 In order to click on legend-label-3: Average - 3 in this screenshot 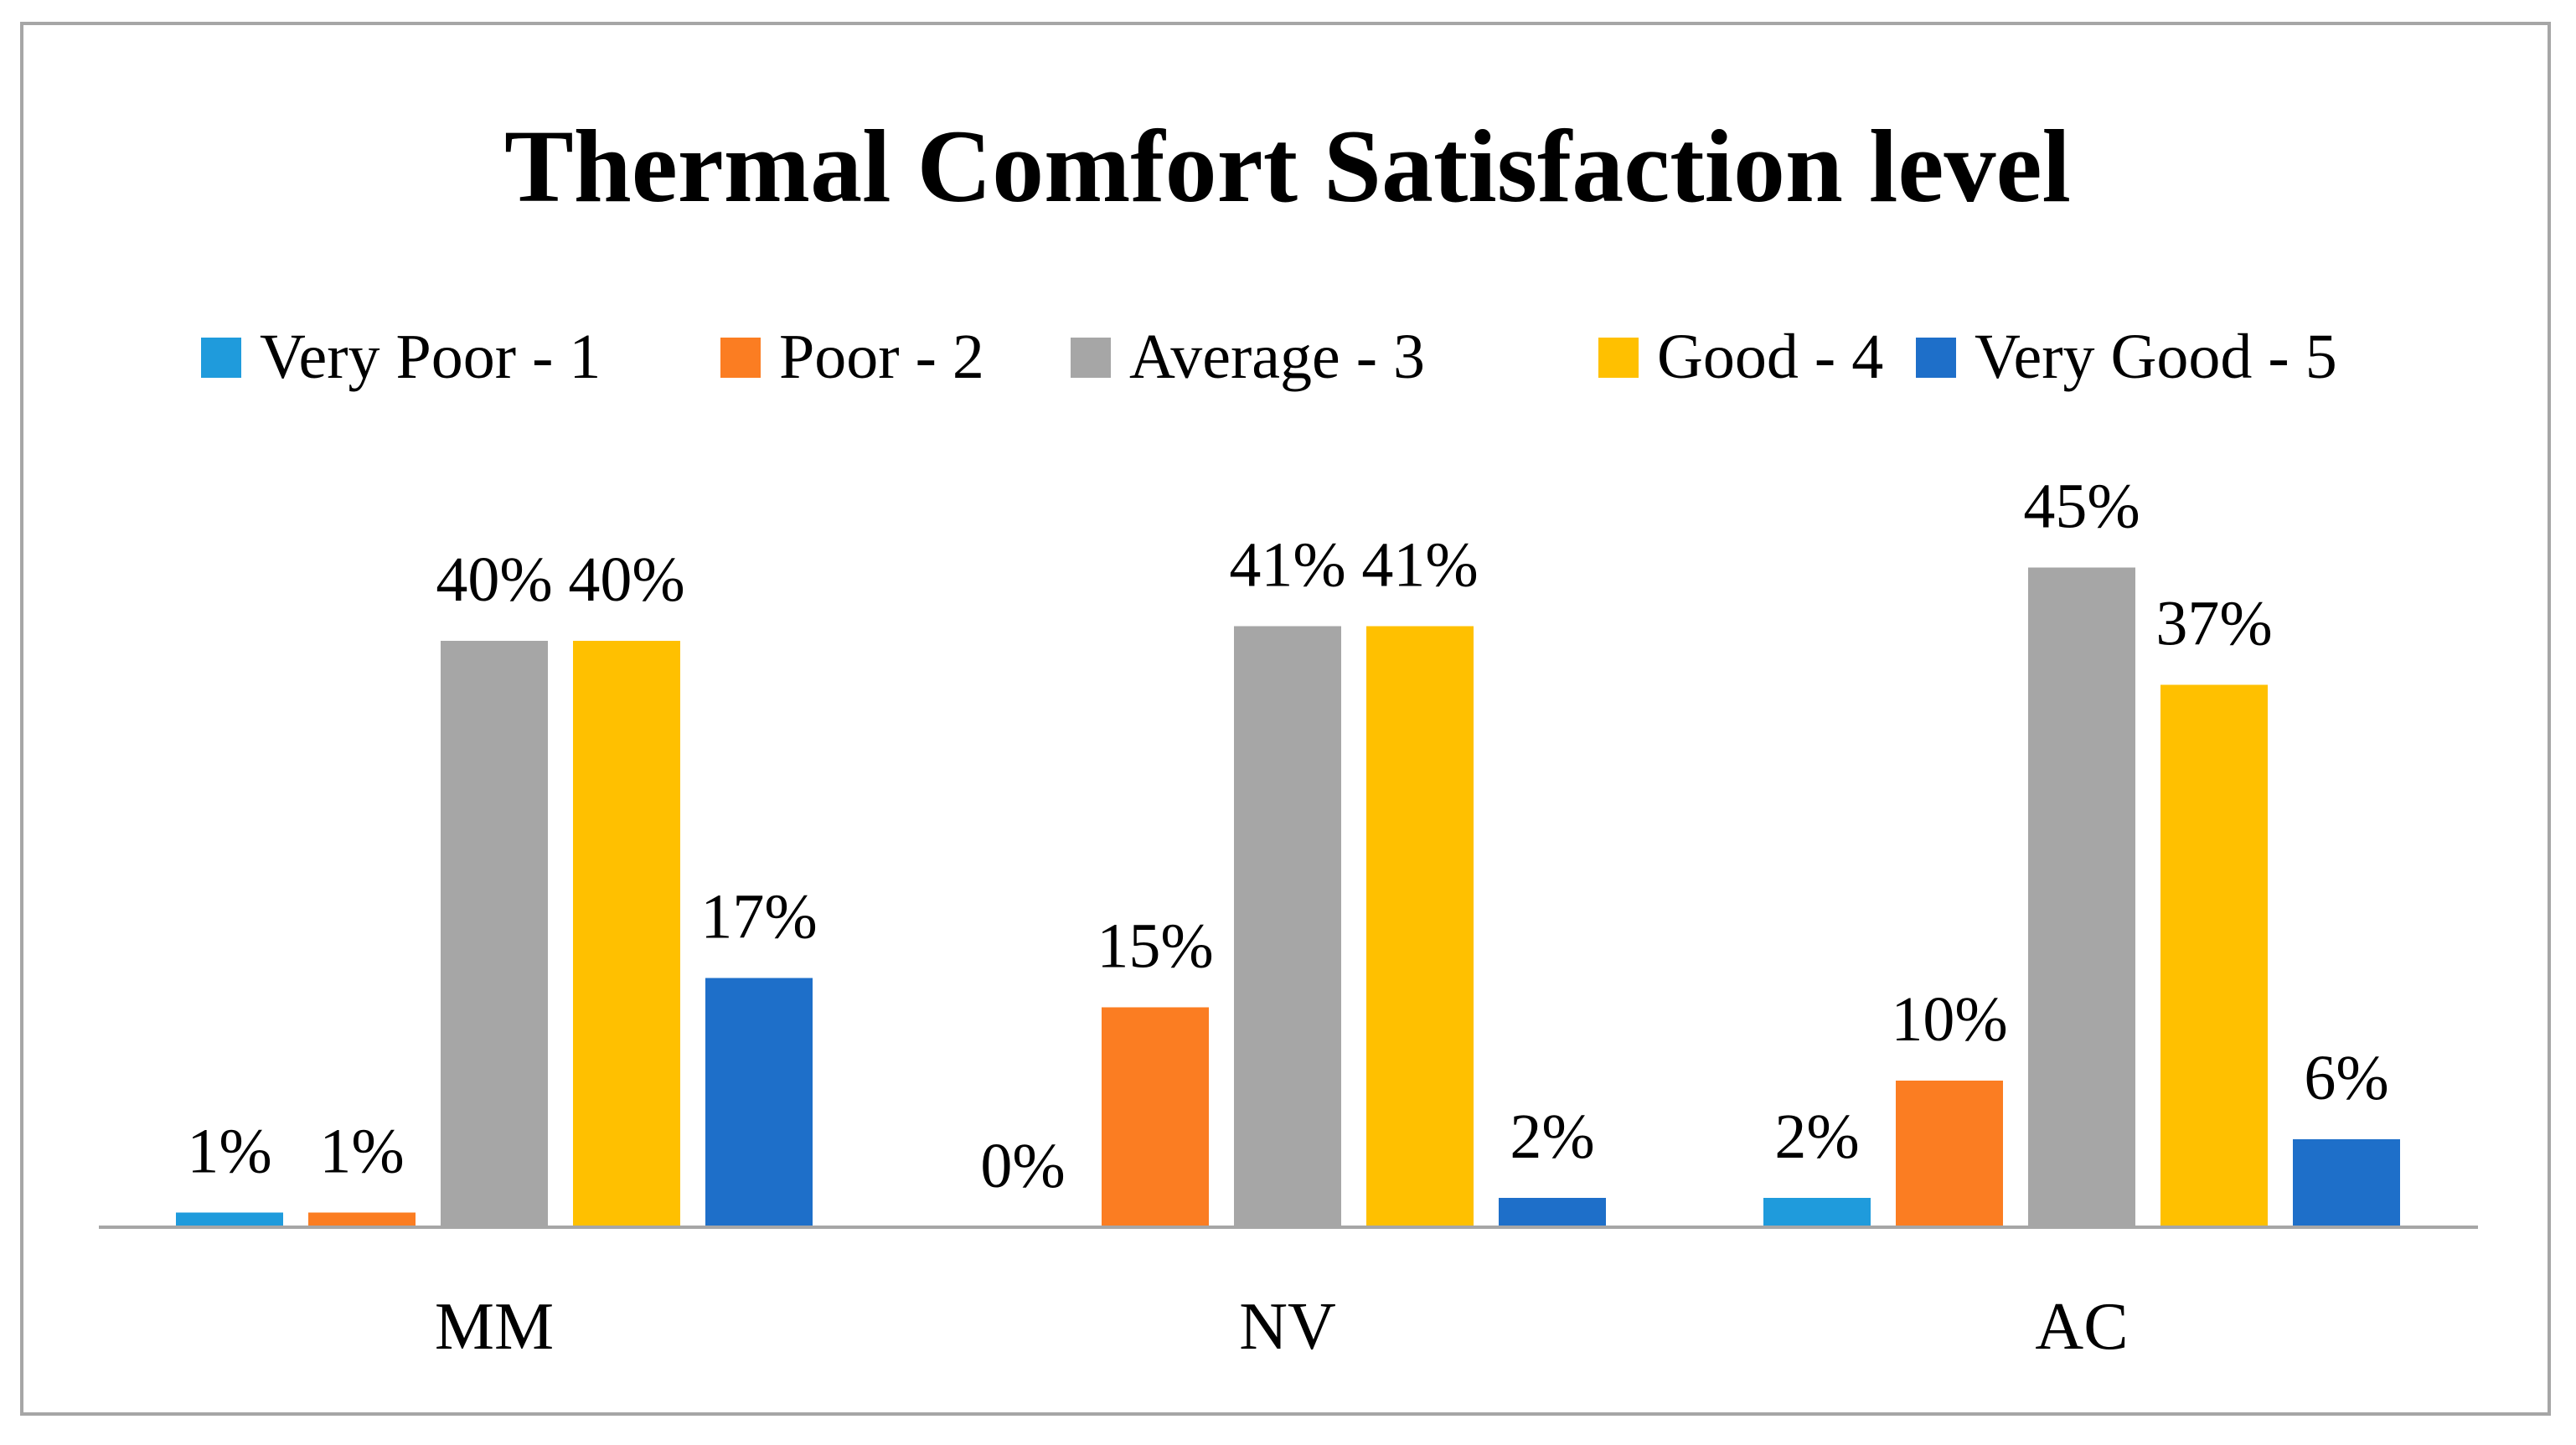, I will do `click(1277, 357)`.